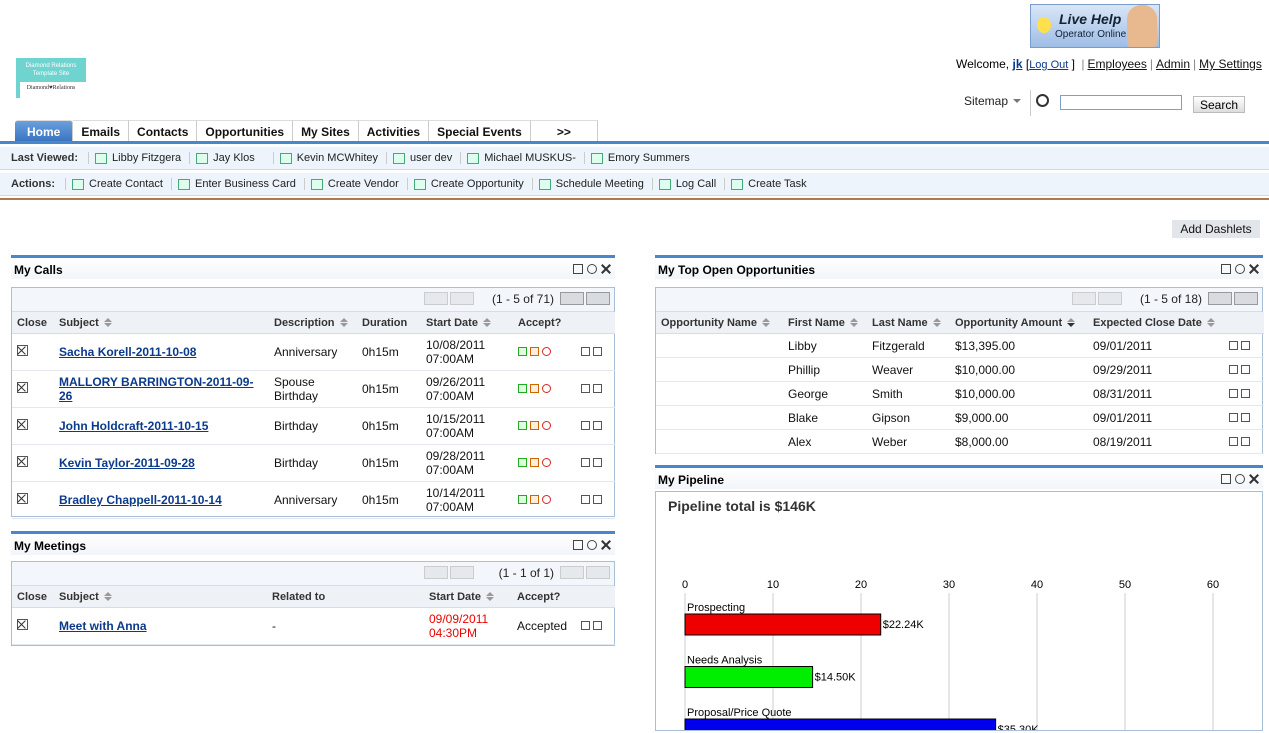 The width and height of the screenshot is (1269, 733). Describe the element at coordinates (128, 352) in the screenshot. I see `call-subject: Sacha Korell-2011-10-08` at that location.